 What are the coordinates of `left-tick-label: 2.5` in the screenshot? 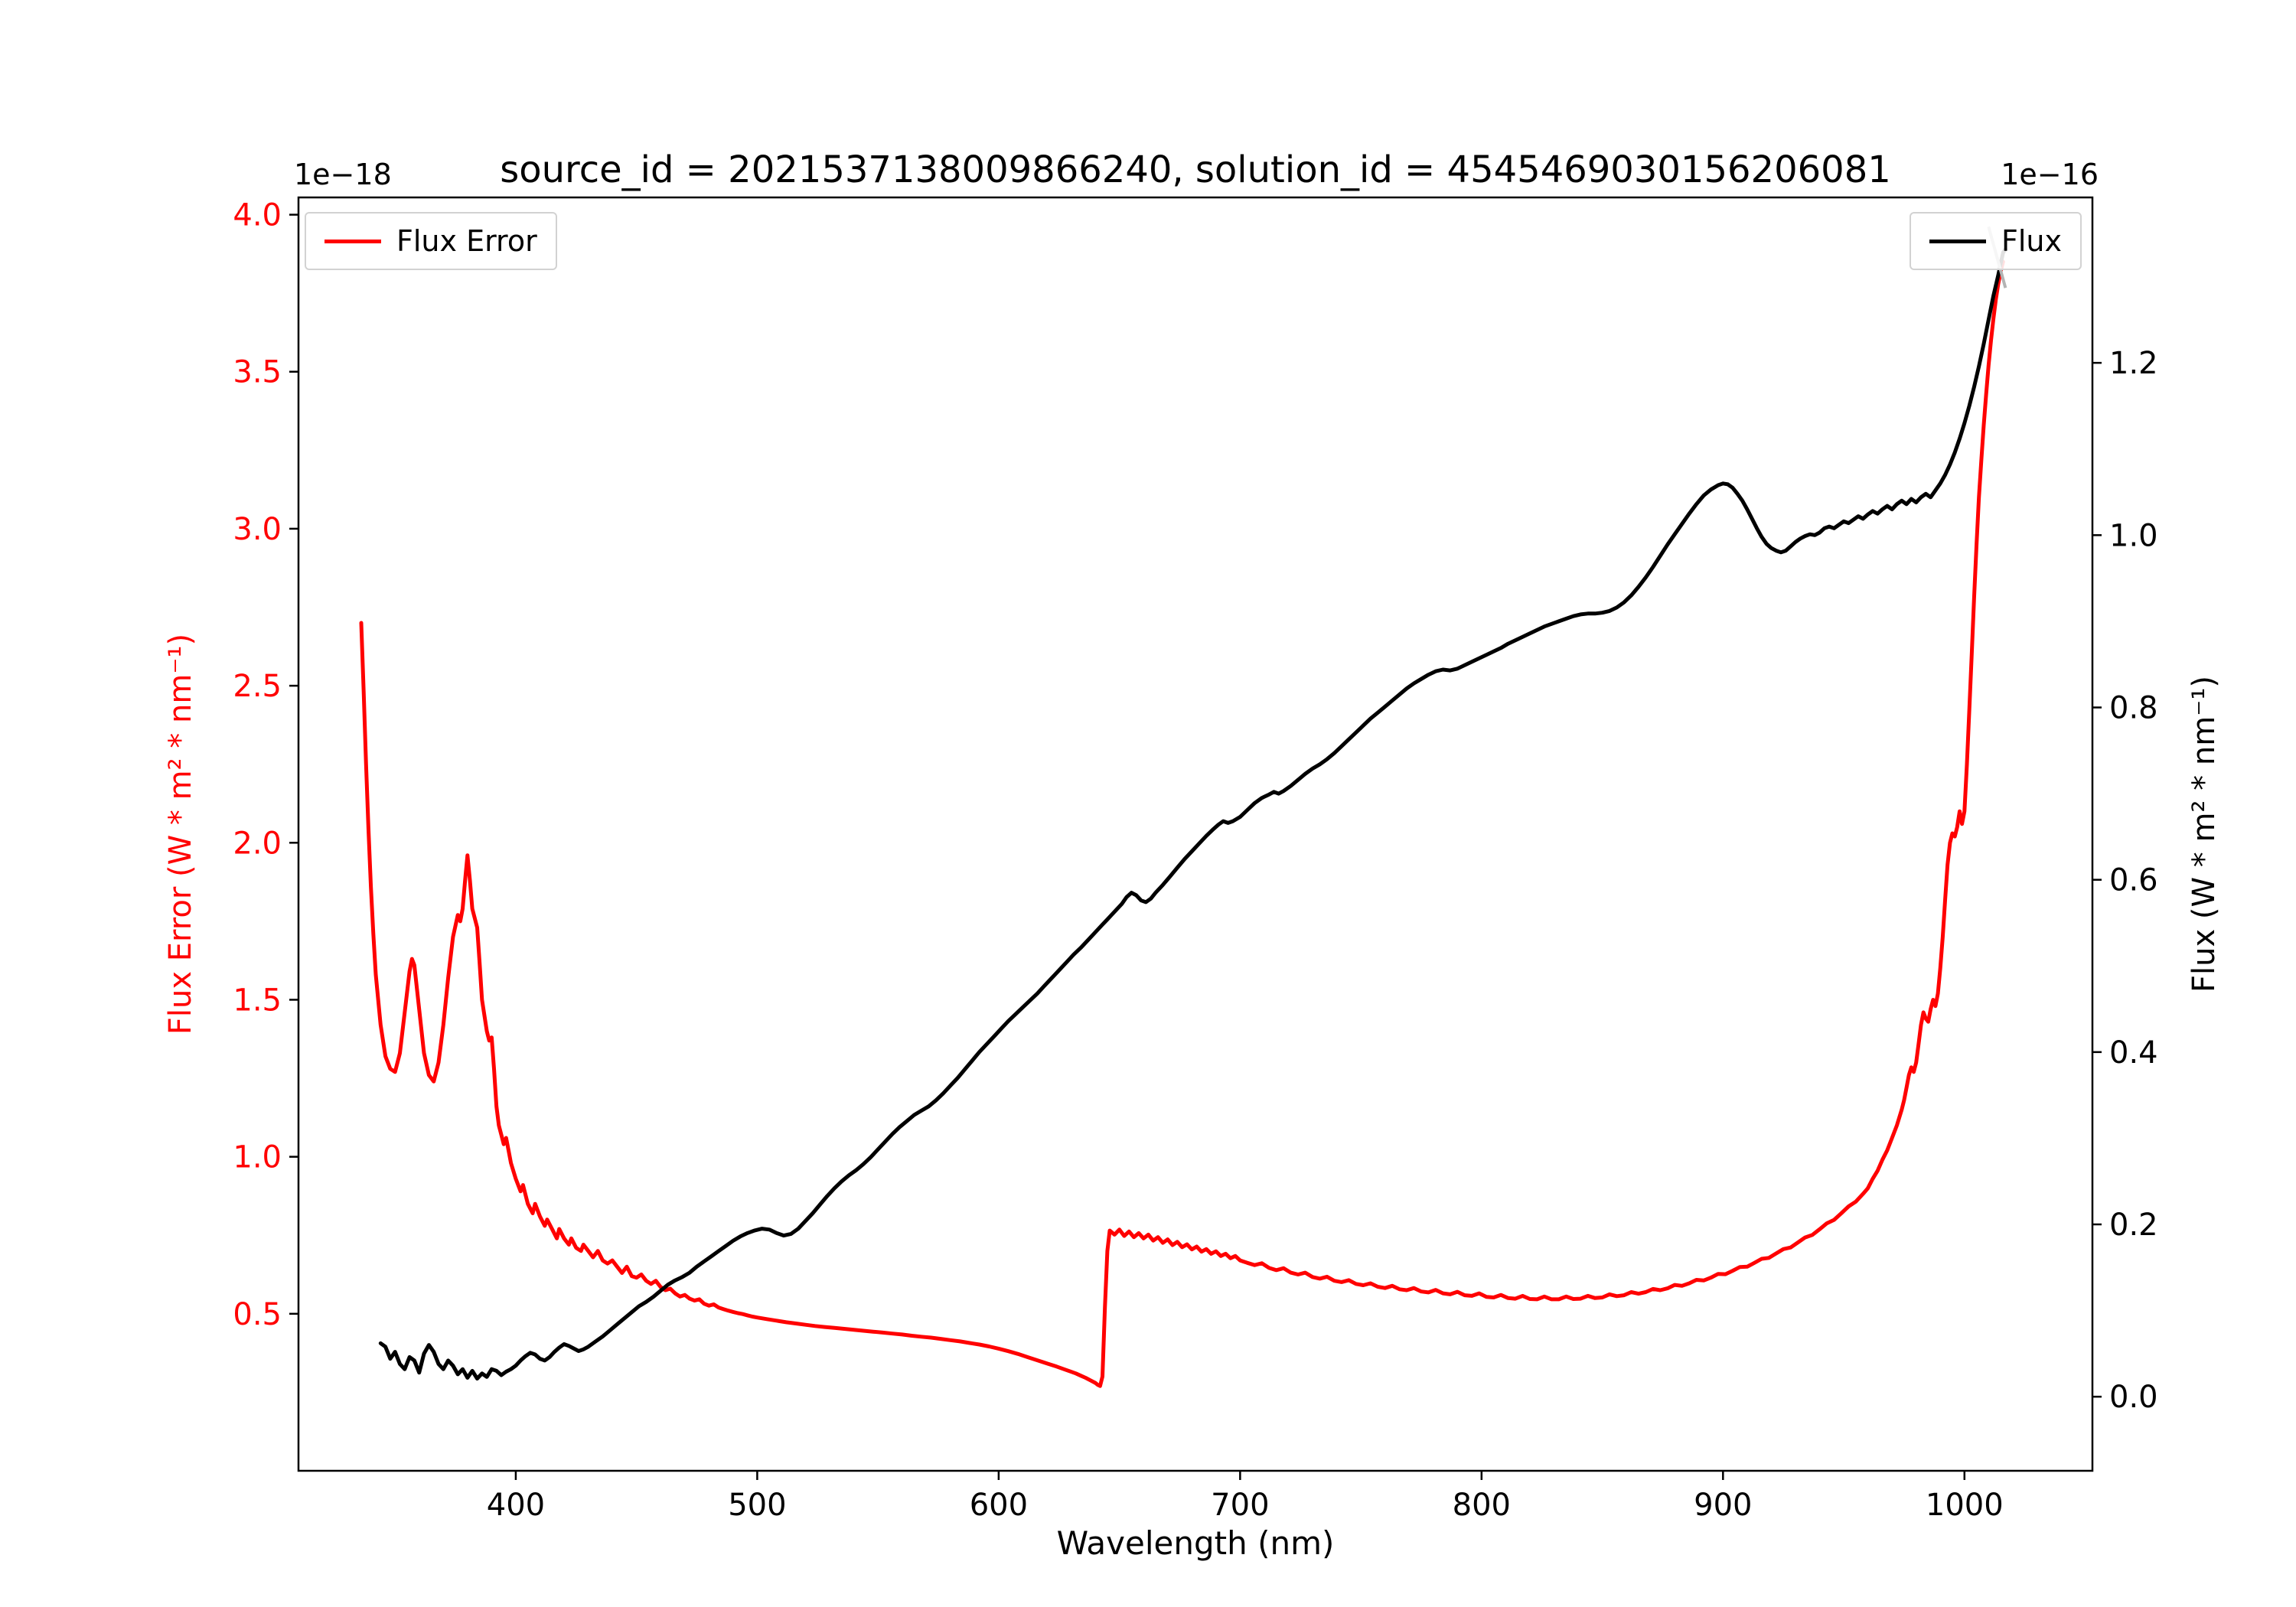 It's located at (257, 686).